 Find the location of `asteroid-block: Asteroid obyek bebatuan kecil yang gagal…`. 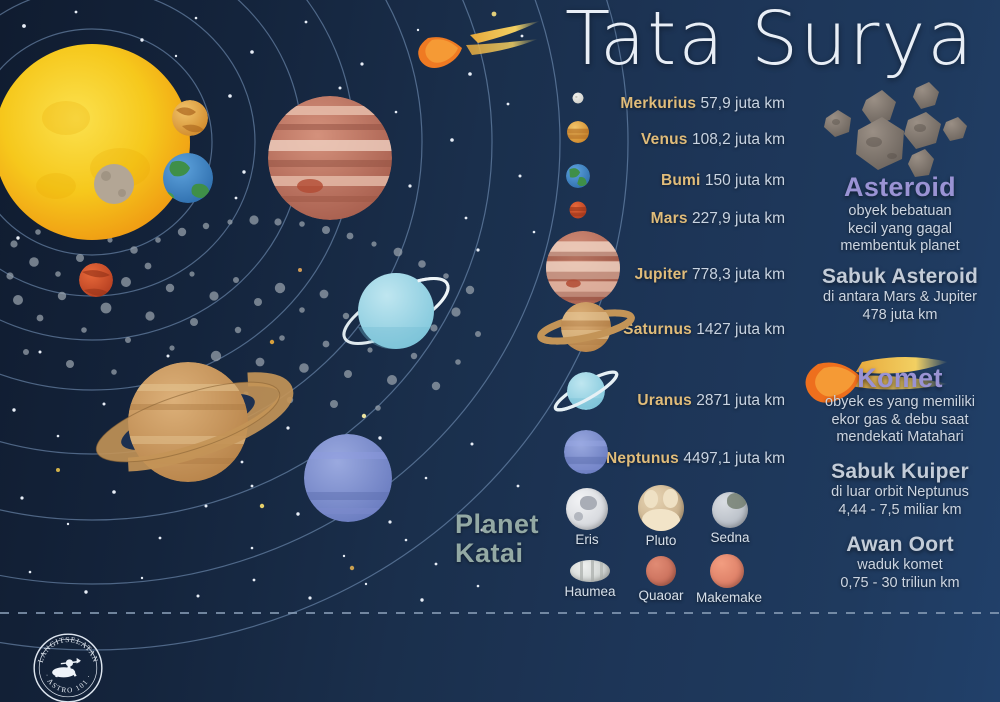

asteroid-block: Asteroid obyek bebatuan kecil yang gagal… is located at coordinates (900, 214).